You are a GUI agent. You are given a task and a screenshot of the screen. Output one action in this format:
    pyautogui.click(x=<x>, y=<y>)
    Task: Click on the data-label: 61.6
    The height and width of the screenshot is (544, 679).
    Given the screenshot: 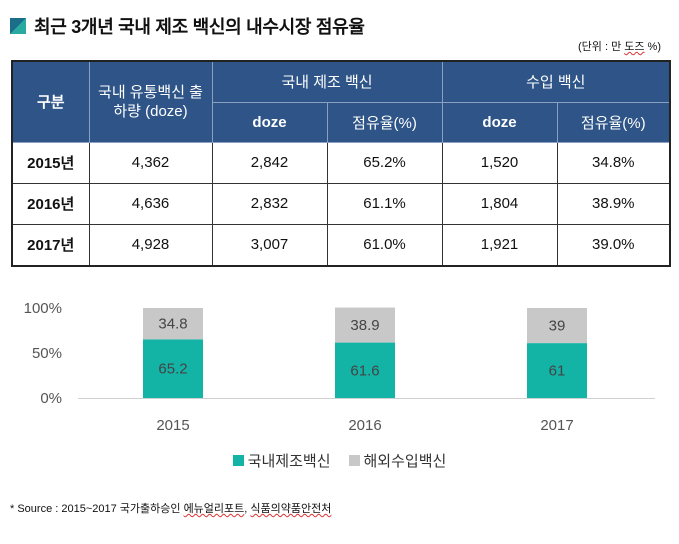 What is the action you would take?
    pyautogui.click(x=364, y=370)
    